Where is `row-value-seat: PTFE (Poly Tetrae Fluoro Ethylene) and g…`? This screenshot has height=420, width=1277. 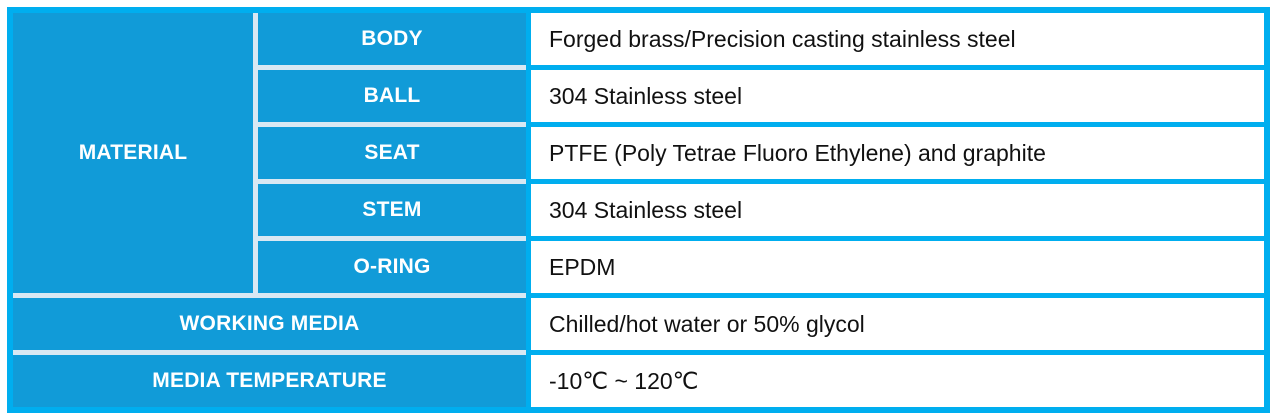 row-value-seat: PTFE (Poly Tetrae Fluoro Ethylene) and g… is located at coordinates (897, 153).